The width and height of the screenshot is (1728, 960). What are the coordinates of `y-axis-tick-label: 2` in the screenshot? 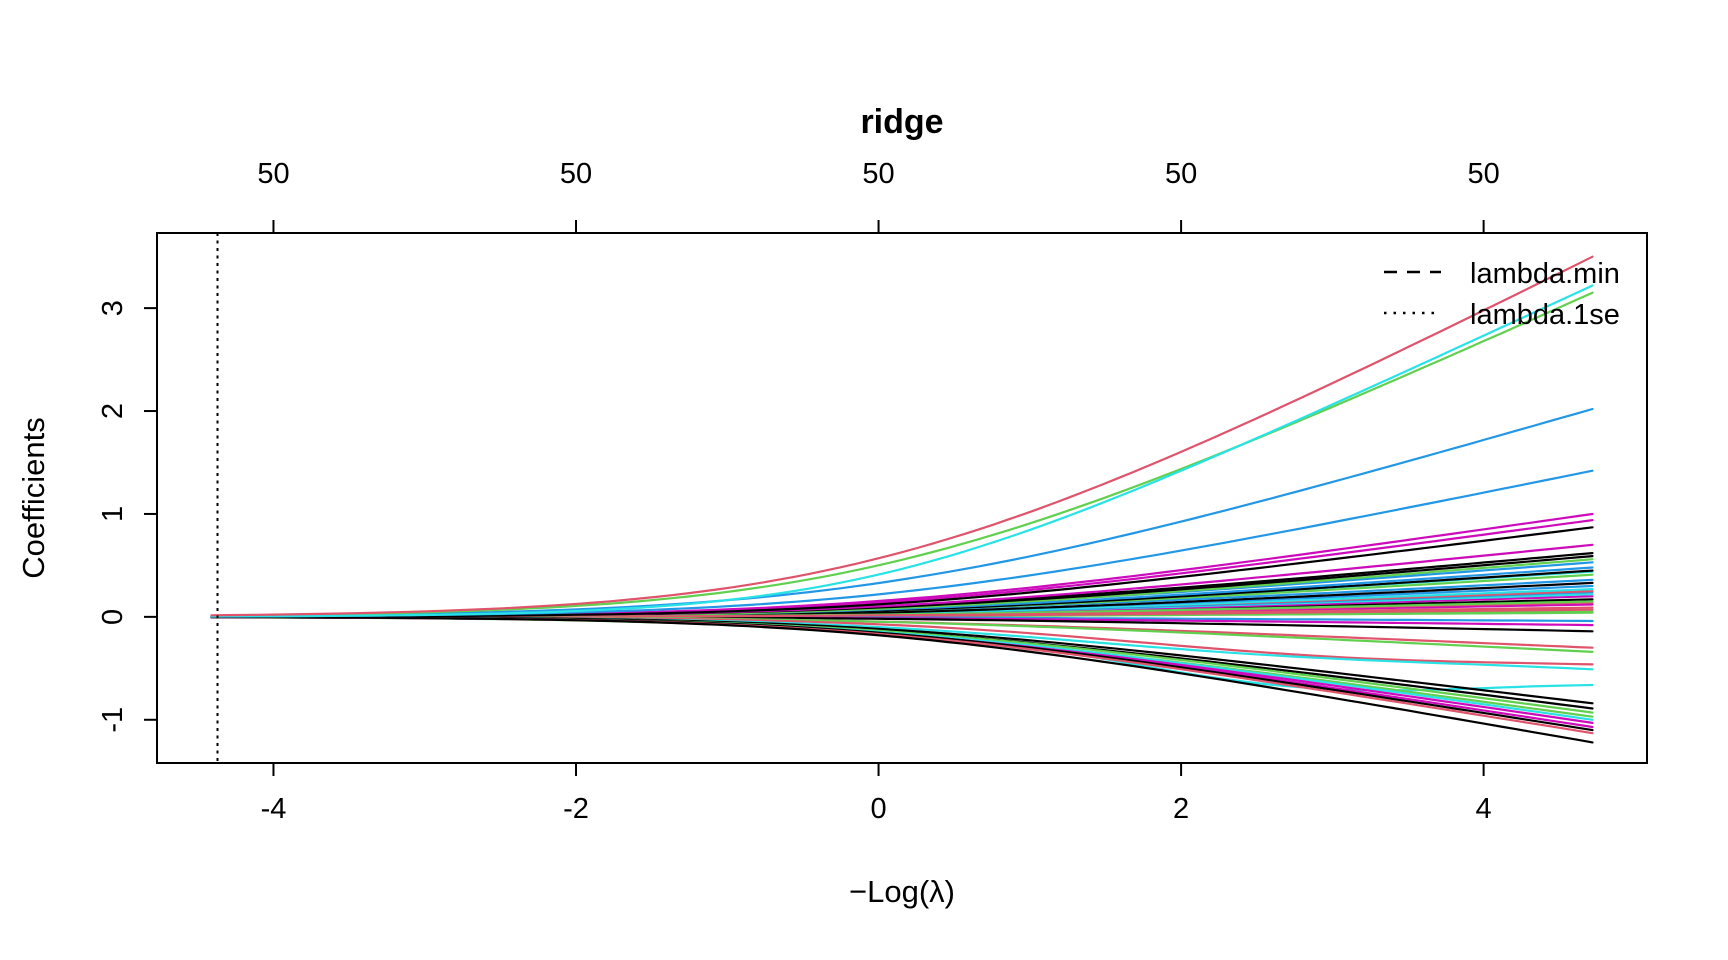 It's located at (113, 411).